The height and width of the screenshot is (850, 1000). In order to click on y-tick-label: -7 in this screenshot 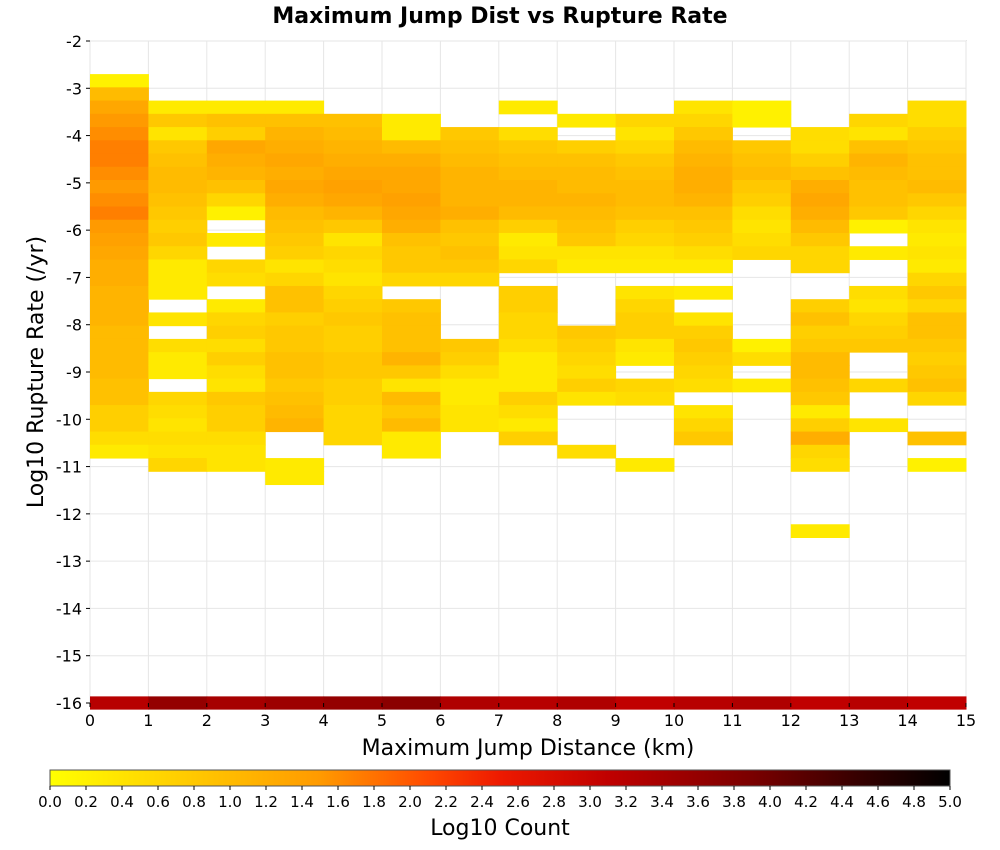, I will do `click(74, 277)`.